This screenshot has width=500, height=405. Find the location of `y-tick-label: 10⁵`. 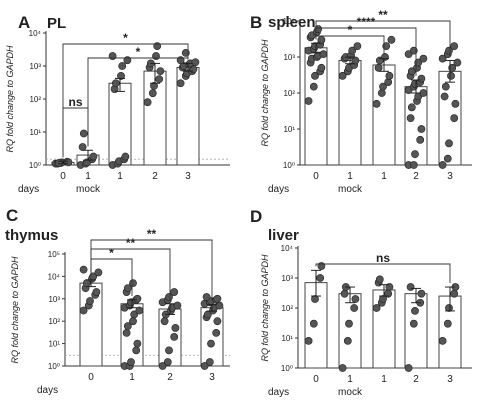

y-tick-label: 10⁵ is located at coordinates (54, 254).